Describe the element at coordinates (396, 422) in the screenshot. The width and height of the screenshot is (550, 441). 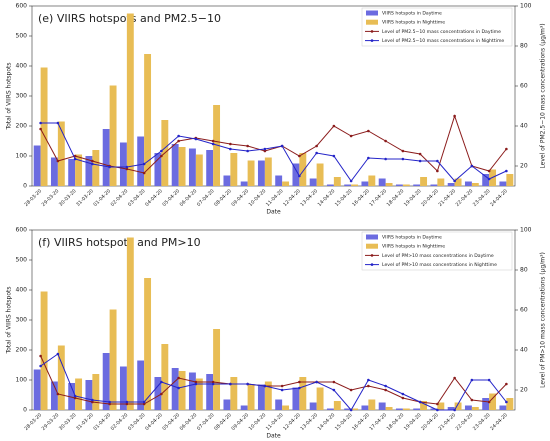
I see `x-tick-label: 18-04-20` at that location.